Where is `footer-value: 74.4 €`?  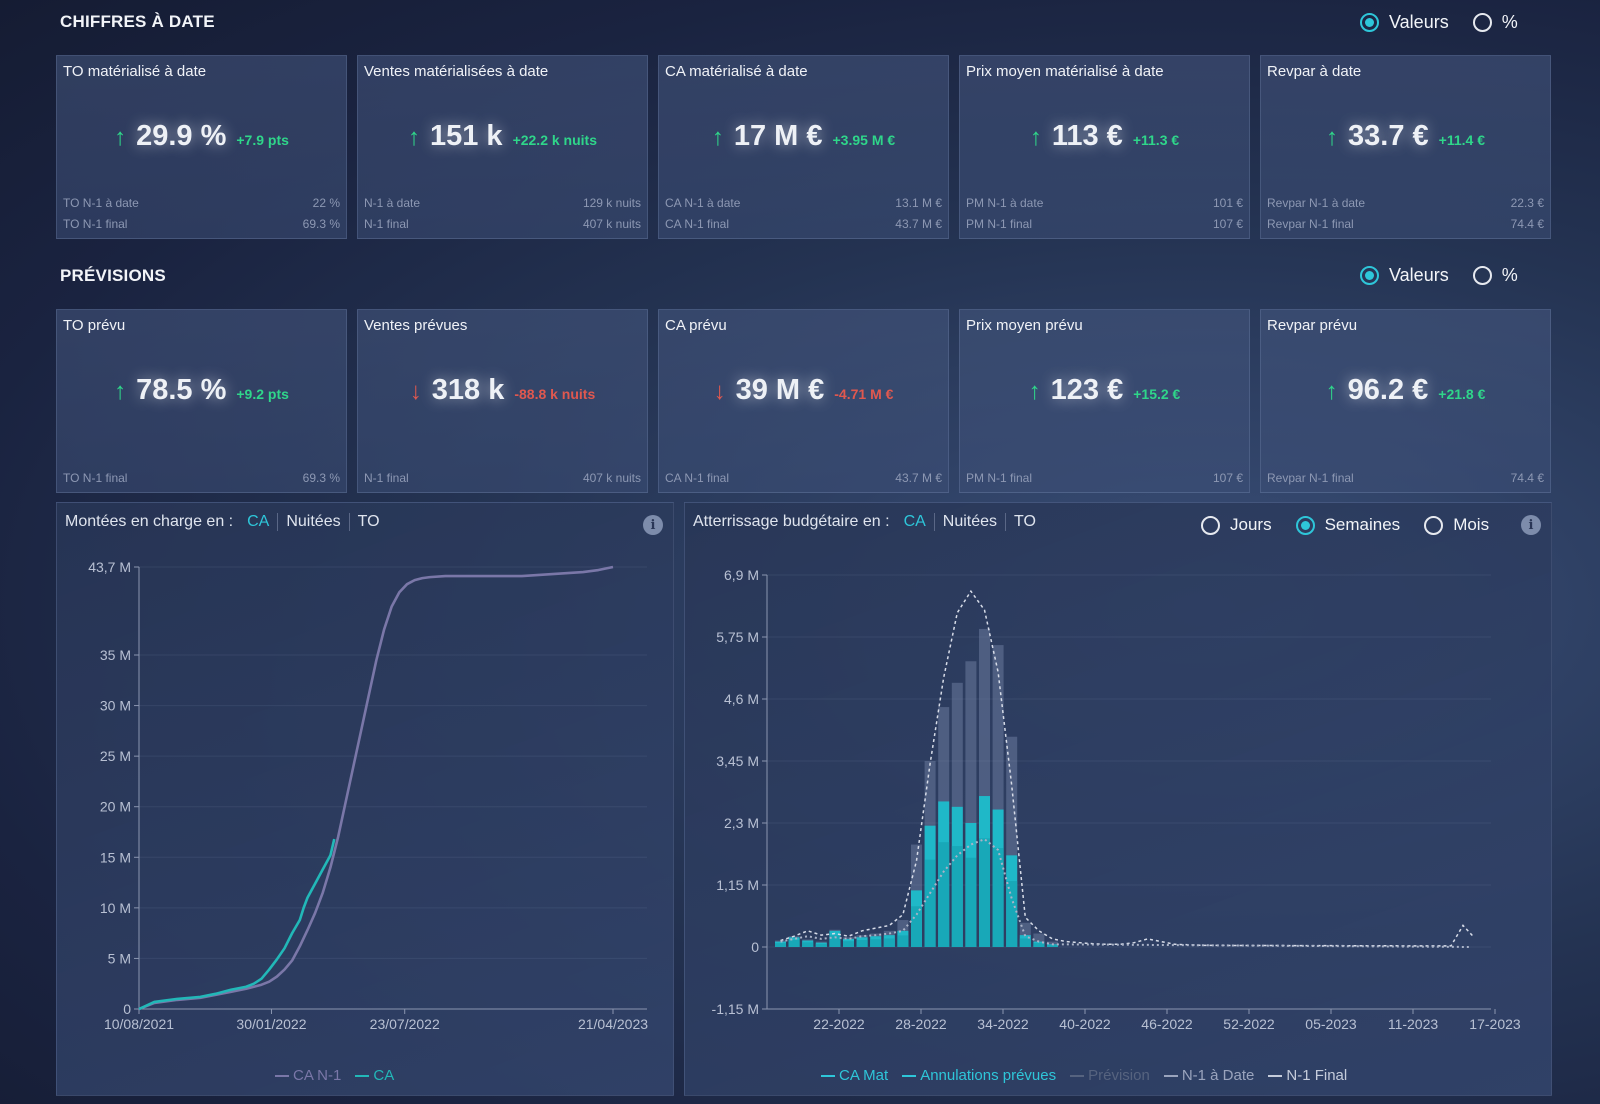
footer-value: 74.4 € is located at coordinates (1527, 224).